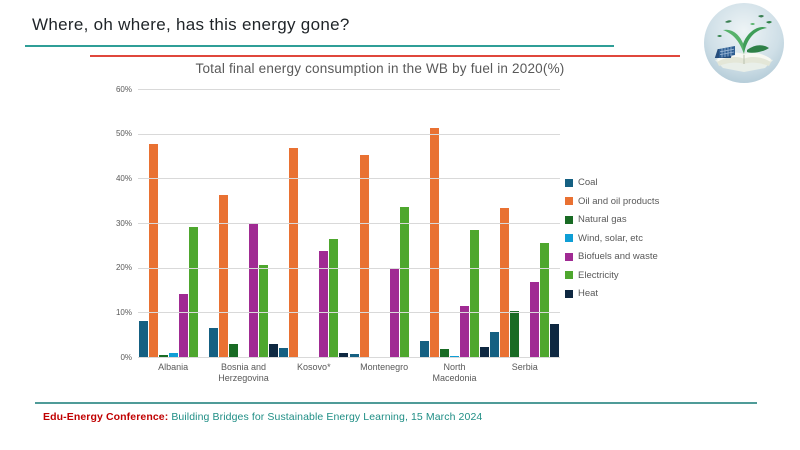 The height and width of the screenshot is (450, 800). I want to click on footer-conference-name: Edu-Energy Conference:, so click(106, 417).